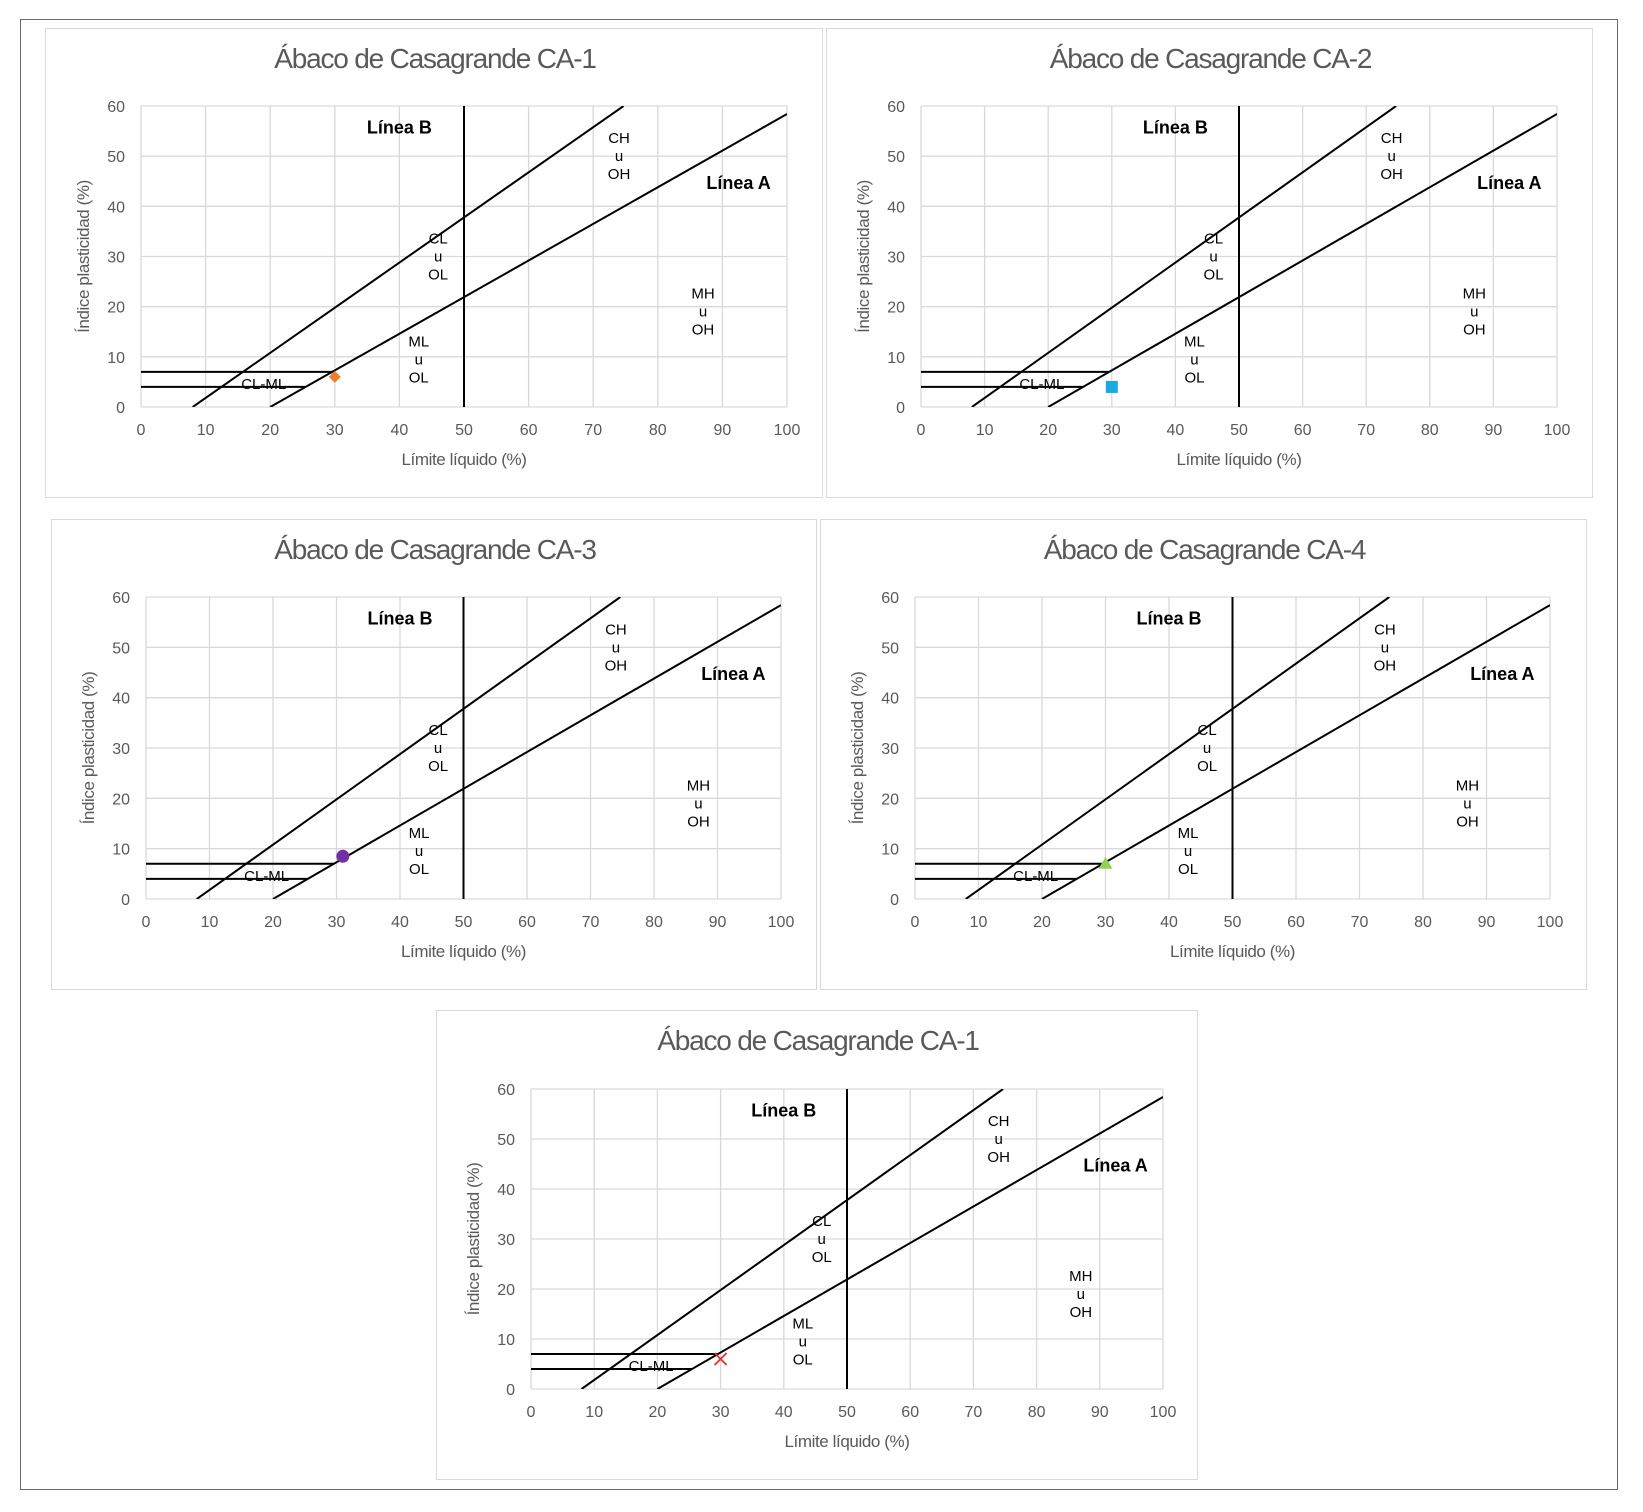 This screenshot has height=1512, width=1643. Describe the element at coordinates (435, 549) in the screenshot. I see `chart-title: Ábaco de Casagrande CA-3` at that location.